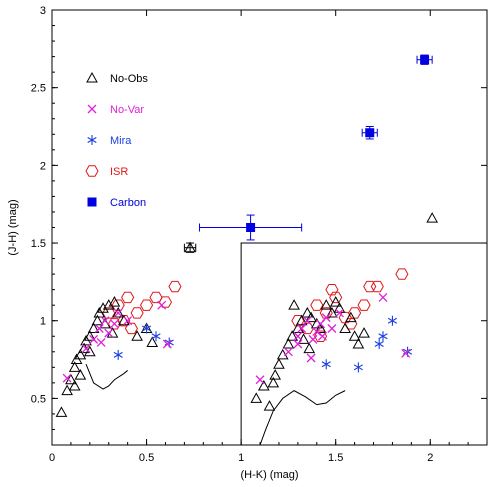  Describe the element at coordinates (263, 344) in the screenshot. I see `series-mira` at that location.